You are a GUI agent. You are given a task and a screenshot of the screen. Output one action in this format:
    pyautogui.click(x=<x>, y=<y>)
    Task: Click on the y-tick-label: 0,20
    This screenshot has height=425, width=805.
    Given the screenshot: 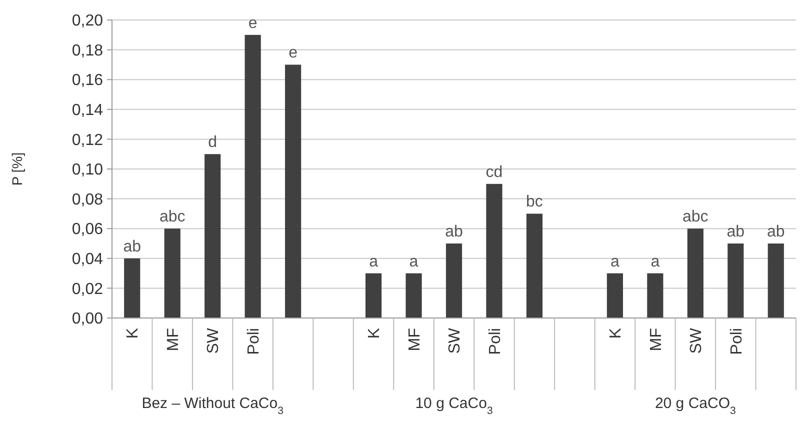 What is the action you would take?
    pyautogui.click(x=88, y=21)
    